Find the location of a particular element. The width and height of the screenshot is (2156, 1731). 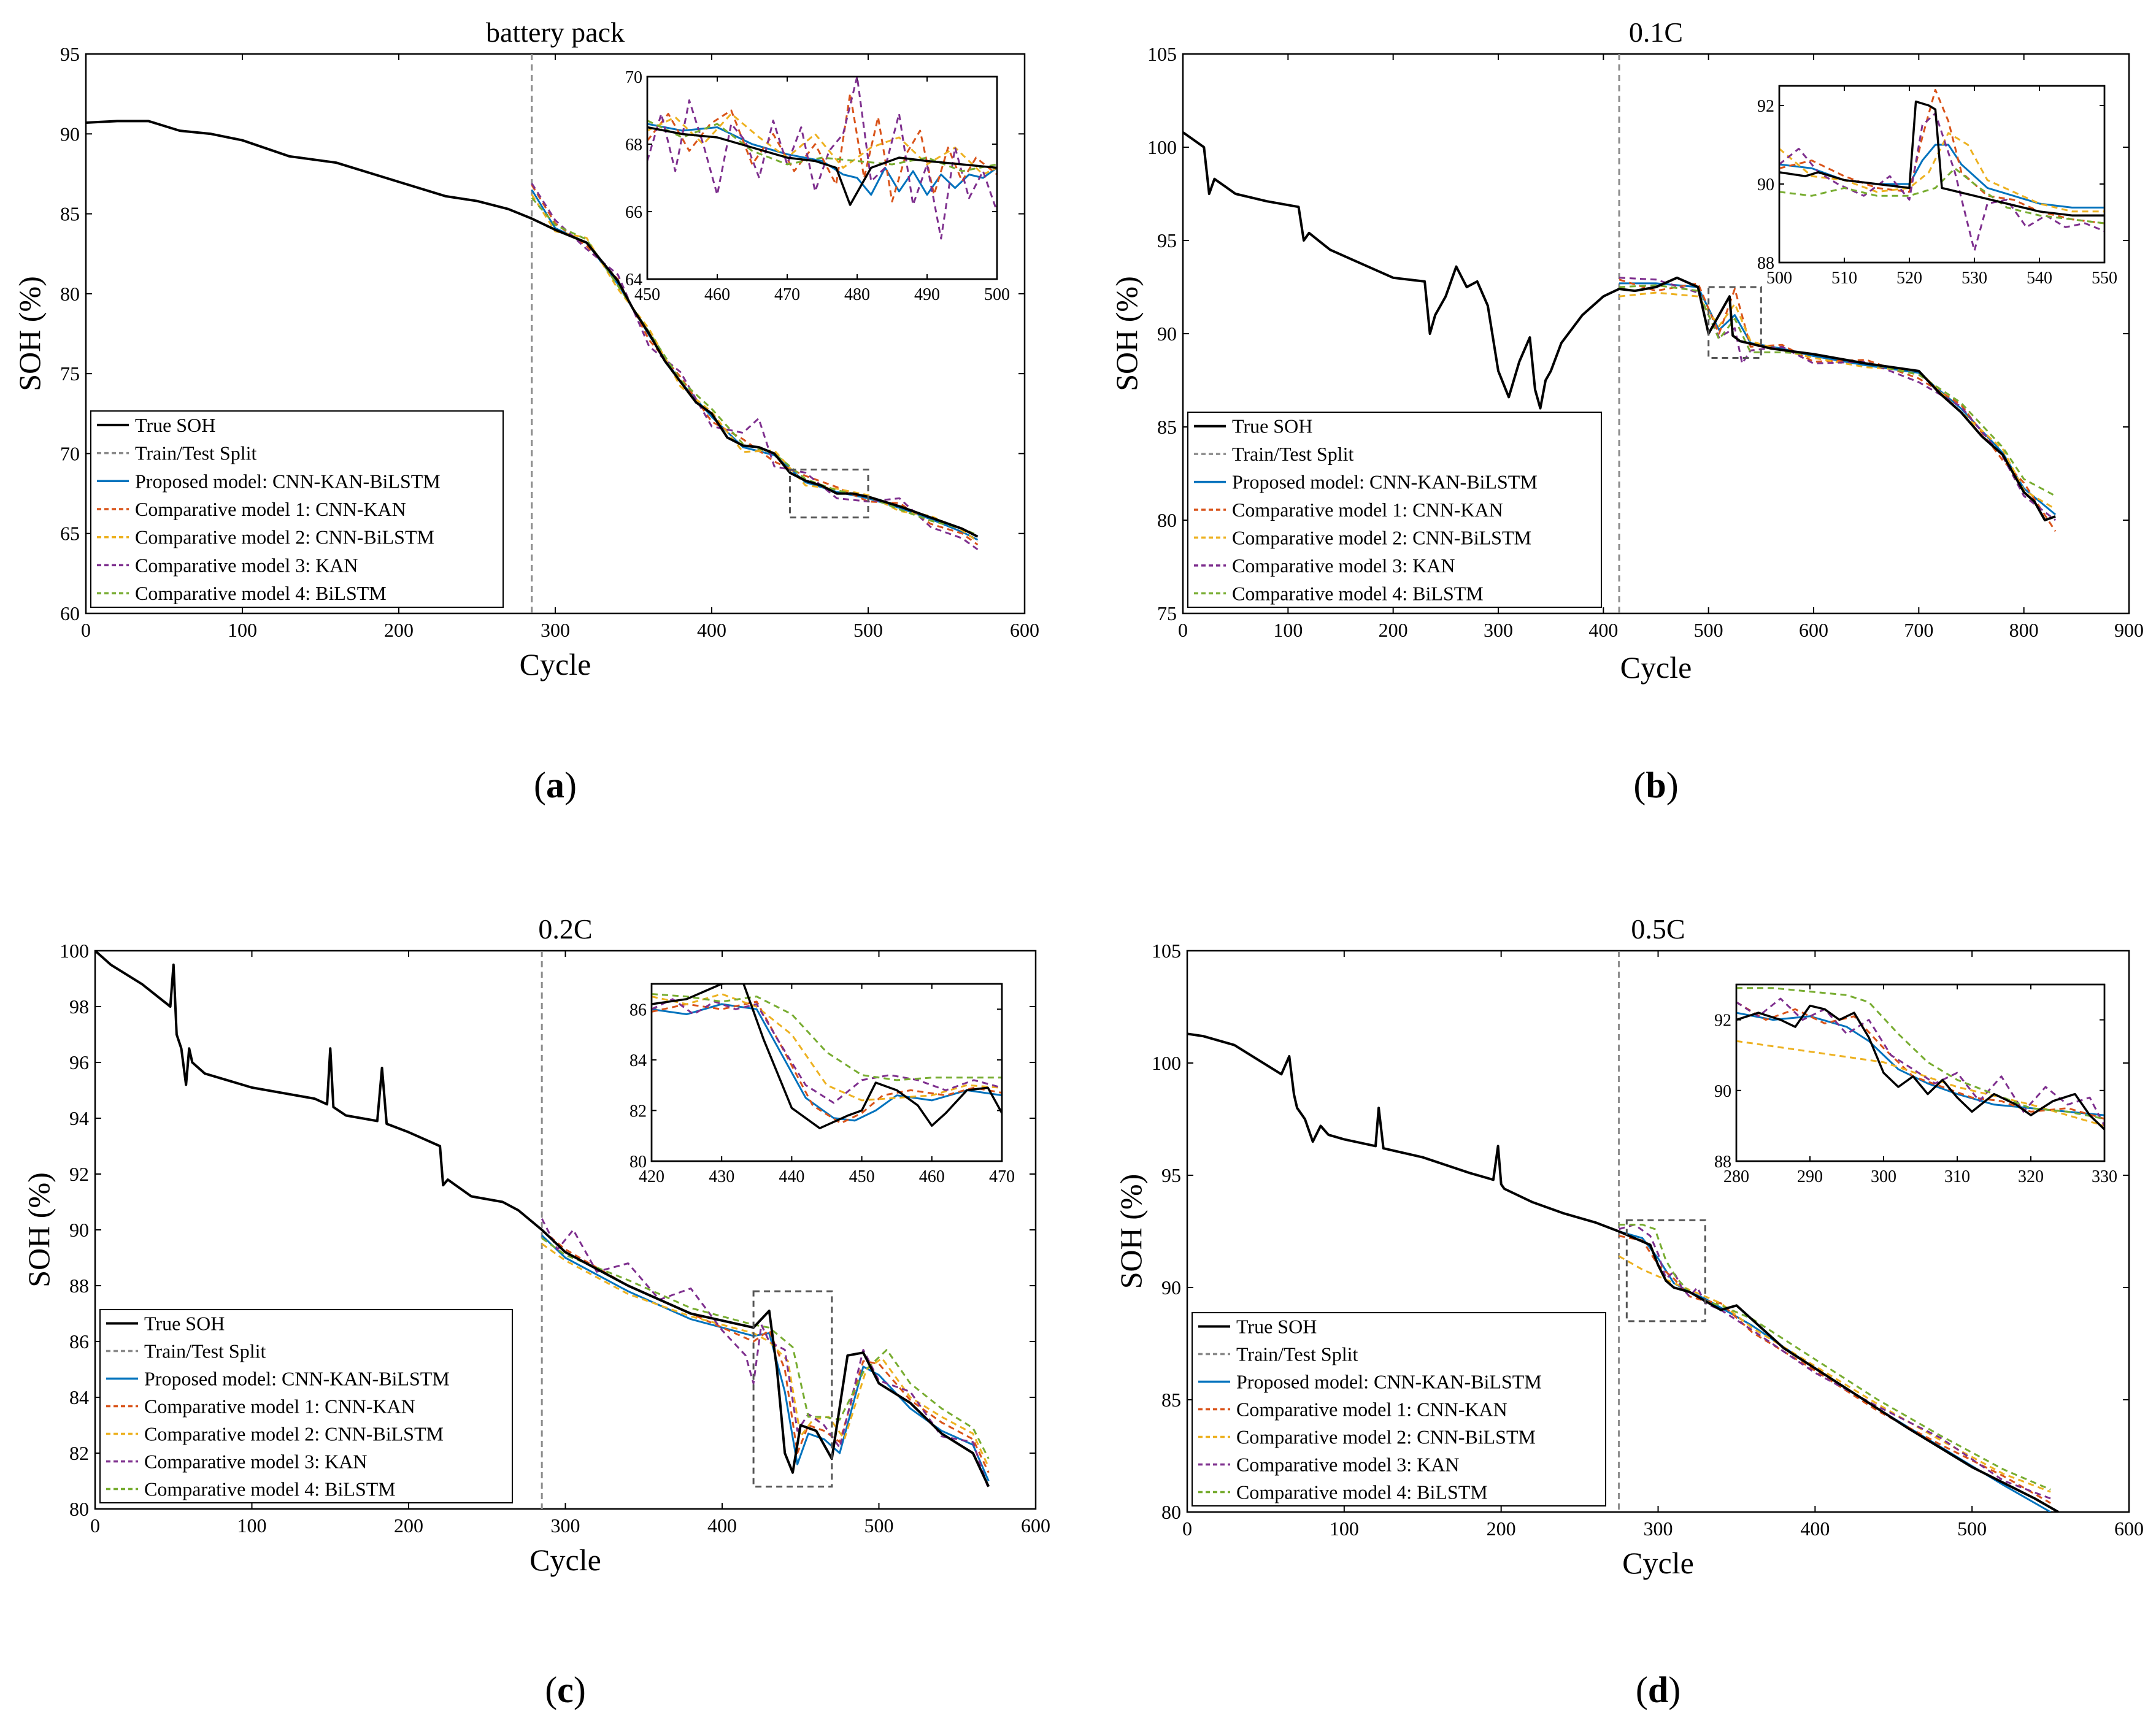

chart-title: battery pack is located at coordinates (555, 32).